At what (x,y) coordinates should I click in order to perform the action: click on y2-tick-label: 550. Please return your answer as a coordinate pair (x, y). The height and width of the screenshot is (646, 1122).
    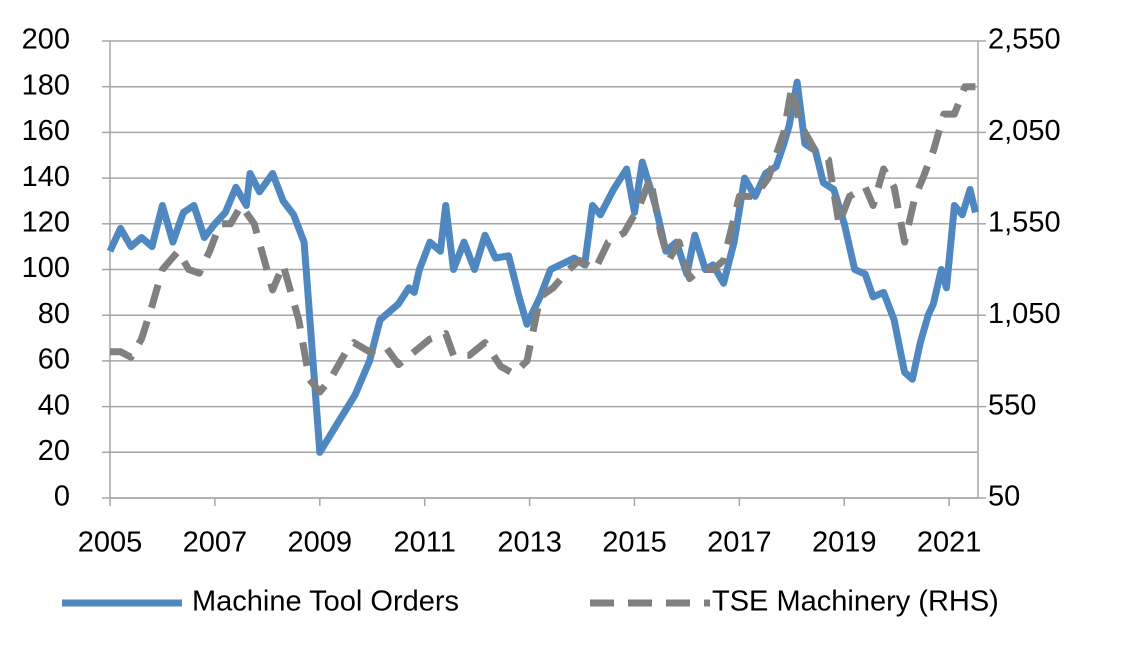
    Looking at the image, I should click on (1012, 405).